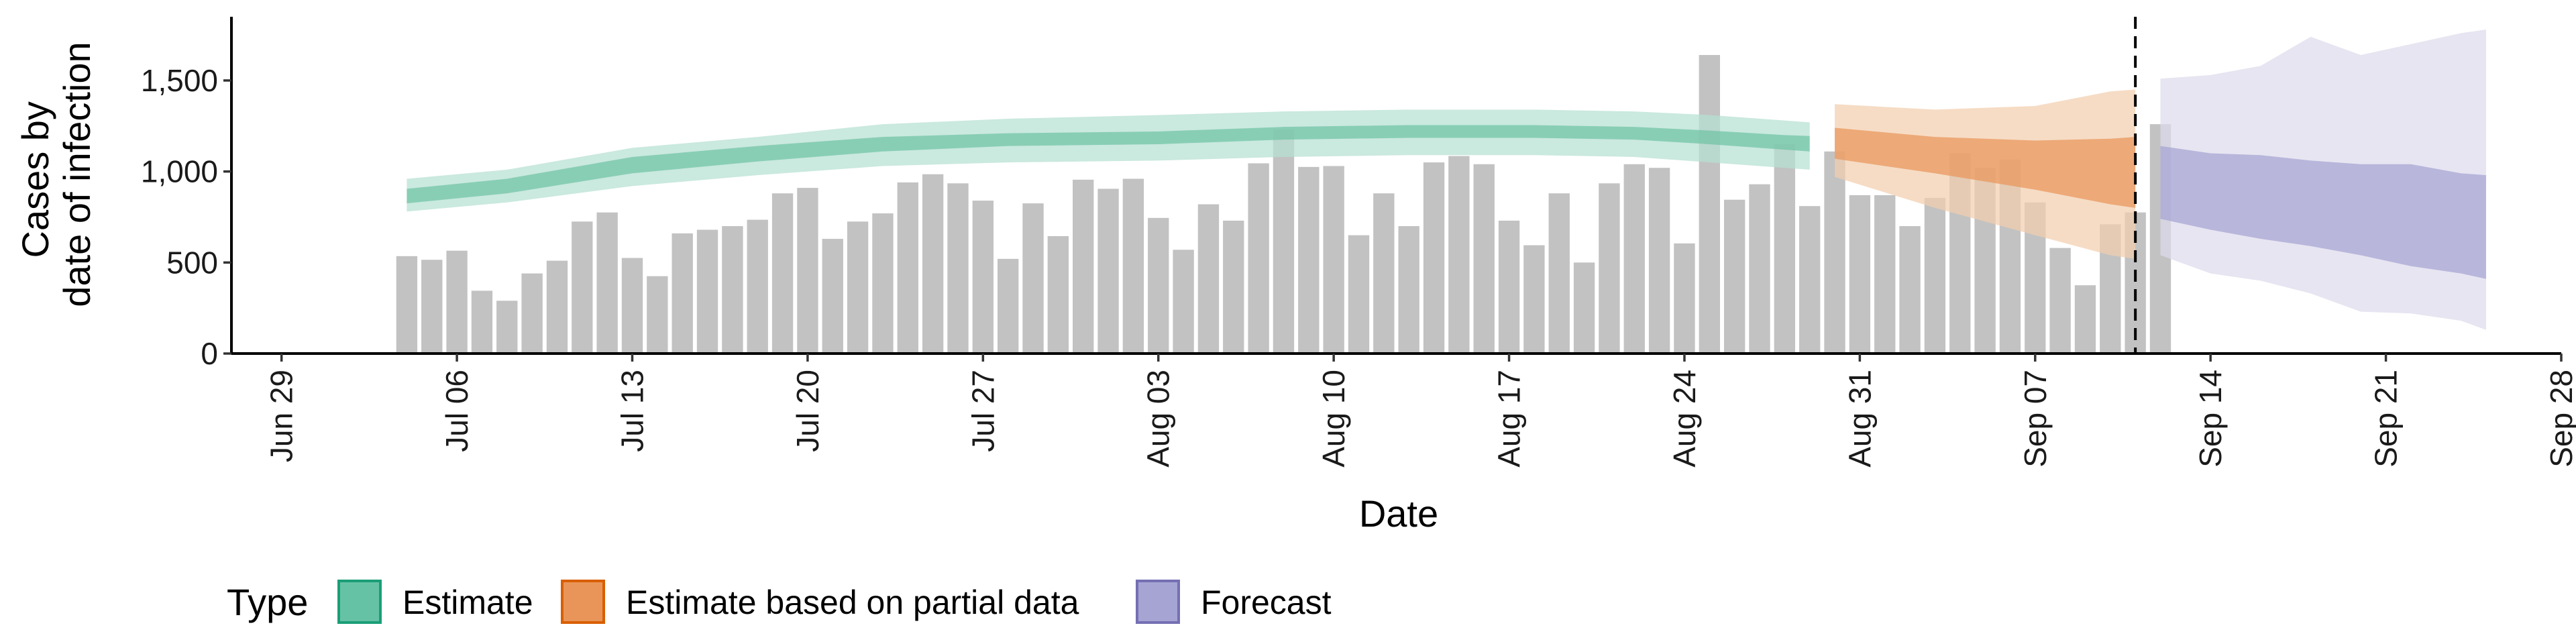 This screenshot has width=2576, height=644. Describe the element at coordinates (267, 602) in the screenshot. I see `legend-title: Type` at that location.